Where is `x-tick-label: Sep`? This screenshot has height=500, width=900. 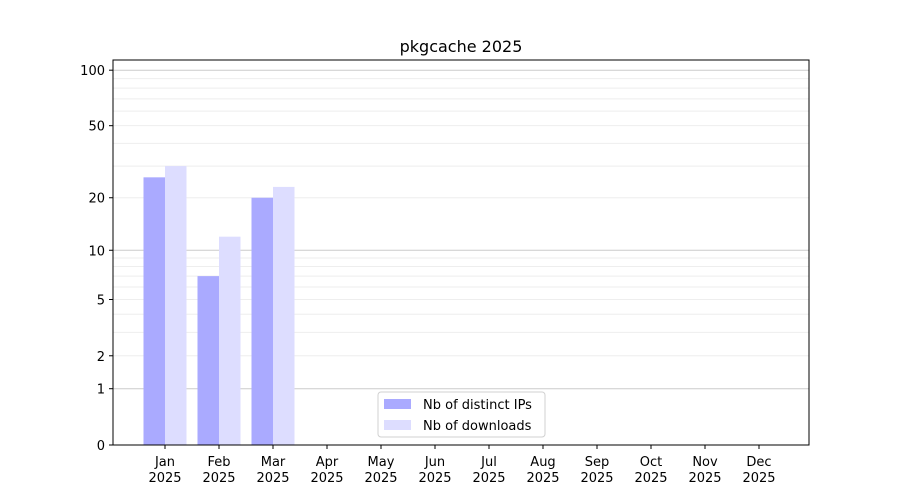
x-tick-label: Sep is located at coordinates (597, 462).